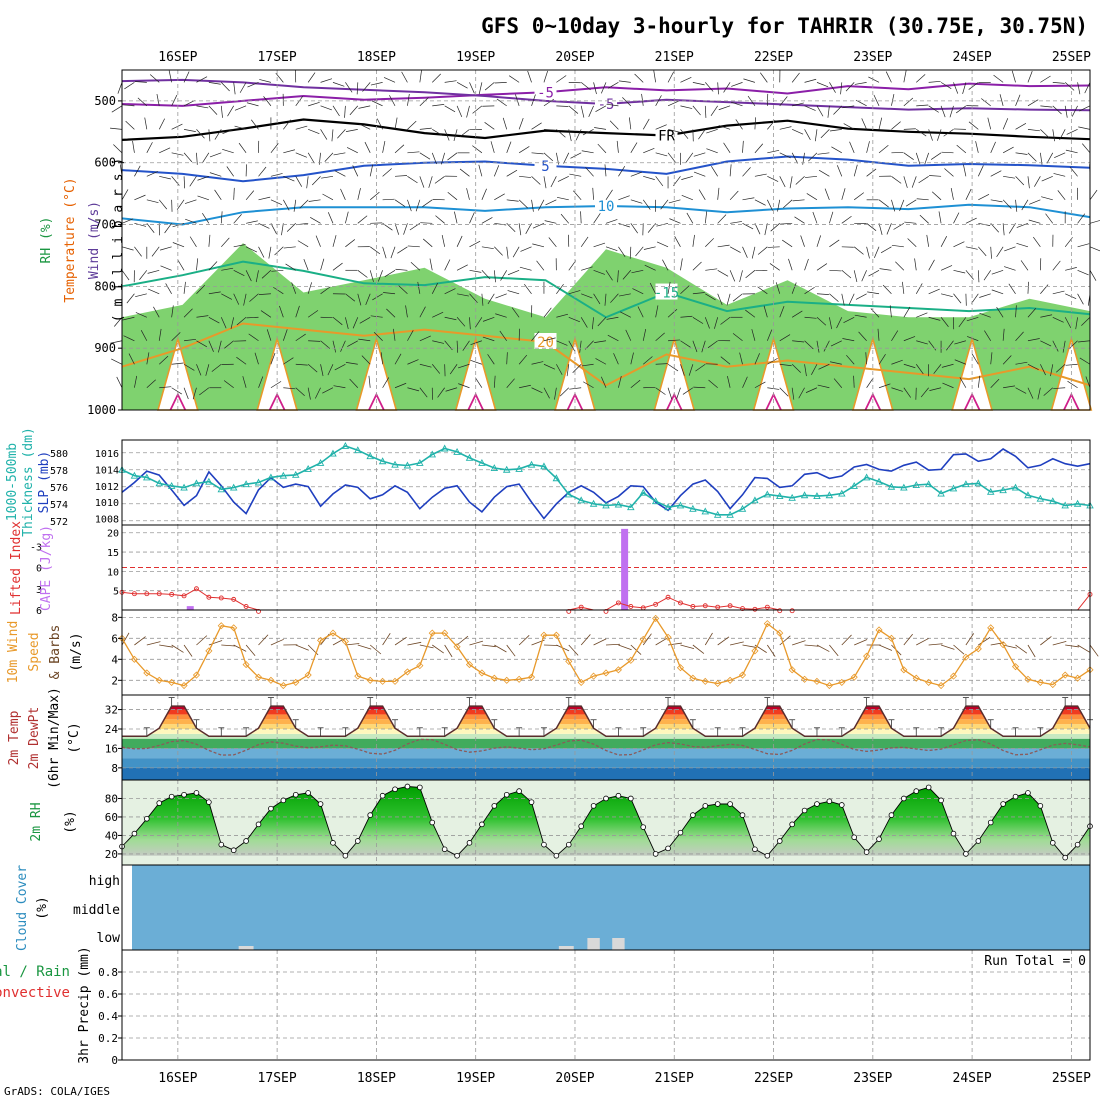 The width and height of the screenshot is (1100, 1100). Describe the element at coordinates (12, 482) in the screenshot. I see `panel-ylabel: 1000-500mb` at that location.